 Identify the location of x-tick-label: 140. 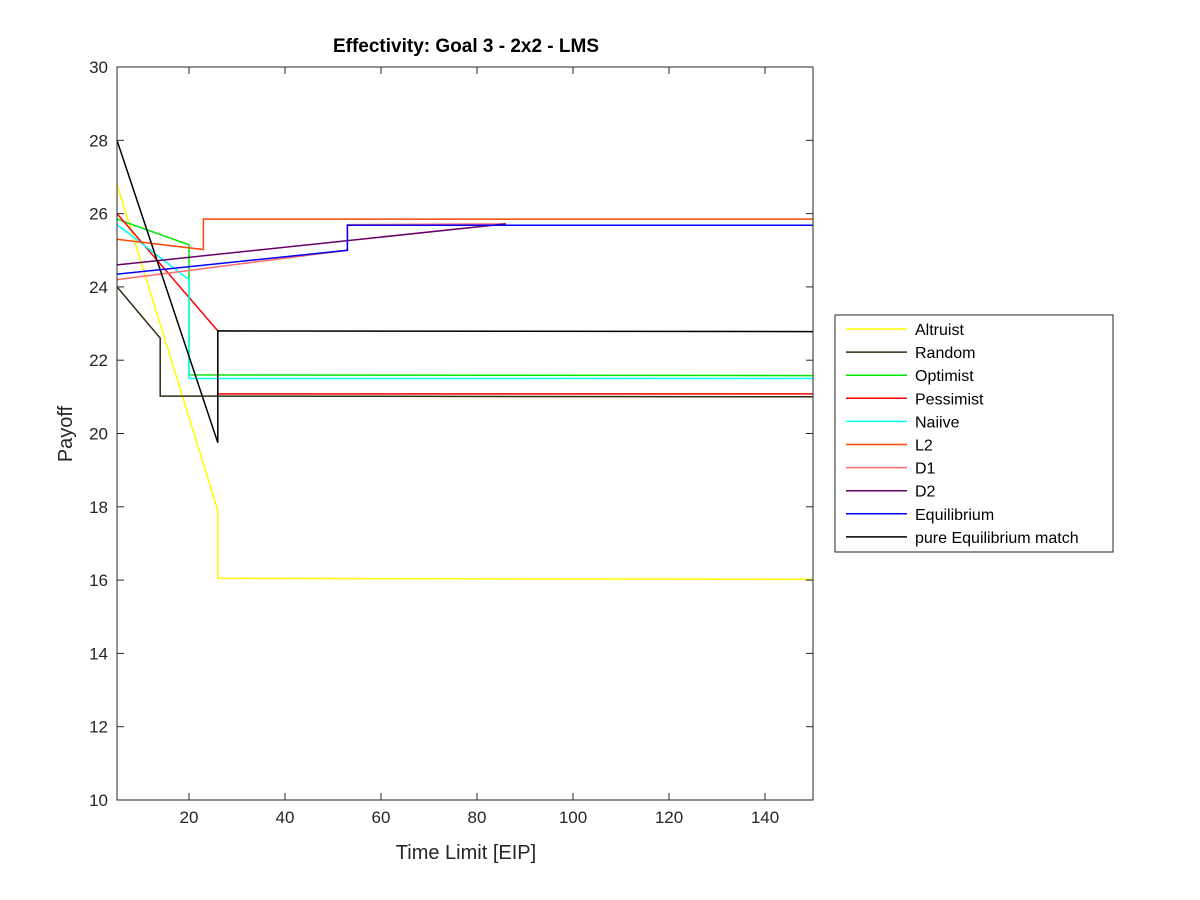
(765, 817).